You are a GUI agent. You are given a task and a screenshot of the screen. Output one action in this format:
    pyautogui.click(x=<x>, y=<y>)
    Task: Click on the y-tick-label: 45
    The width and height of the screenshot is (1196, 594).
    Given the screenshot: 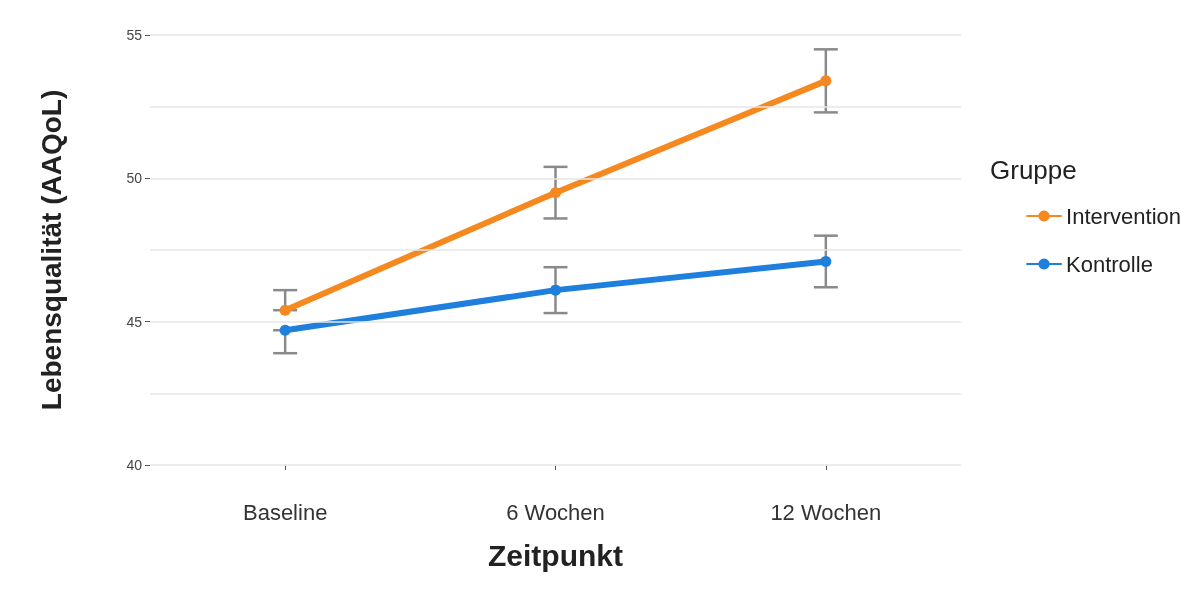 What is the action you would take?
    pyautogui.click(x=134, y=321)
    